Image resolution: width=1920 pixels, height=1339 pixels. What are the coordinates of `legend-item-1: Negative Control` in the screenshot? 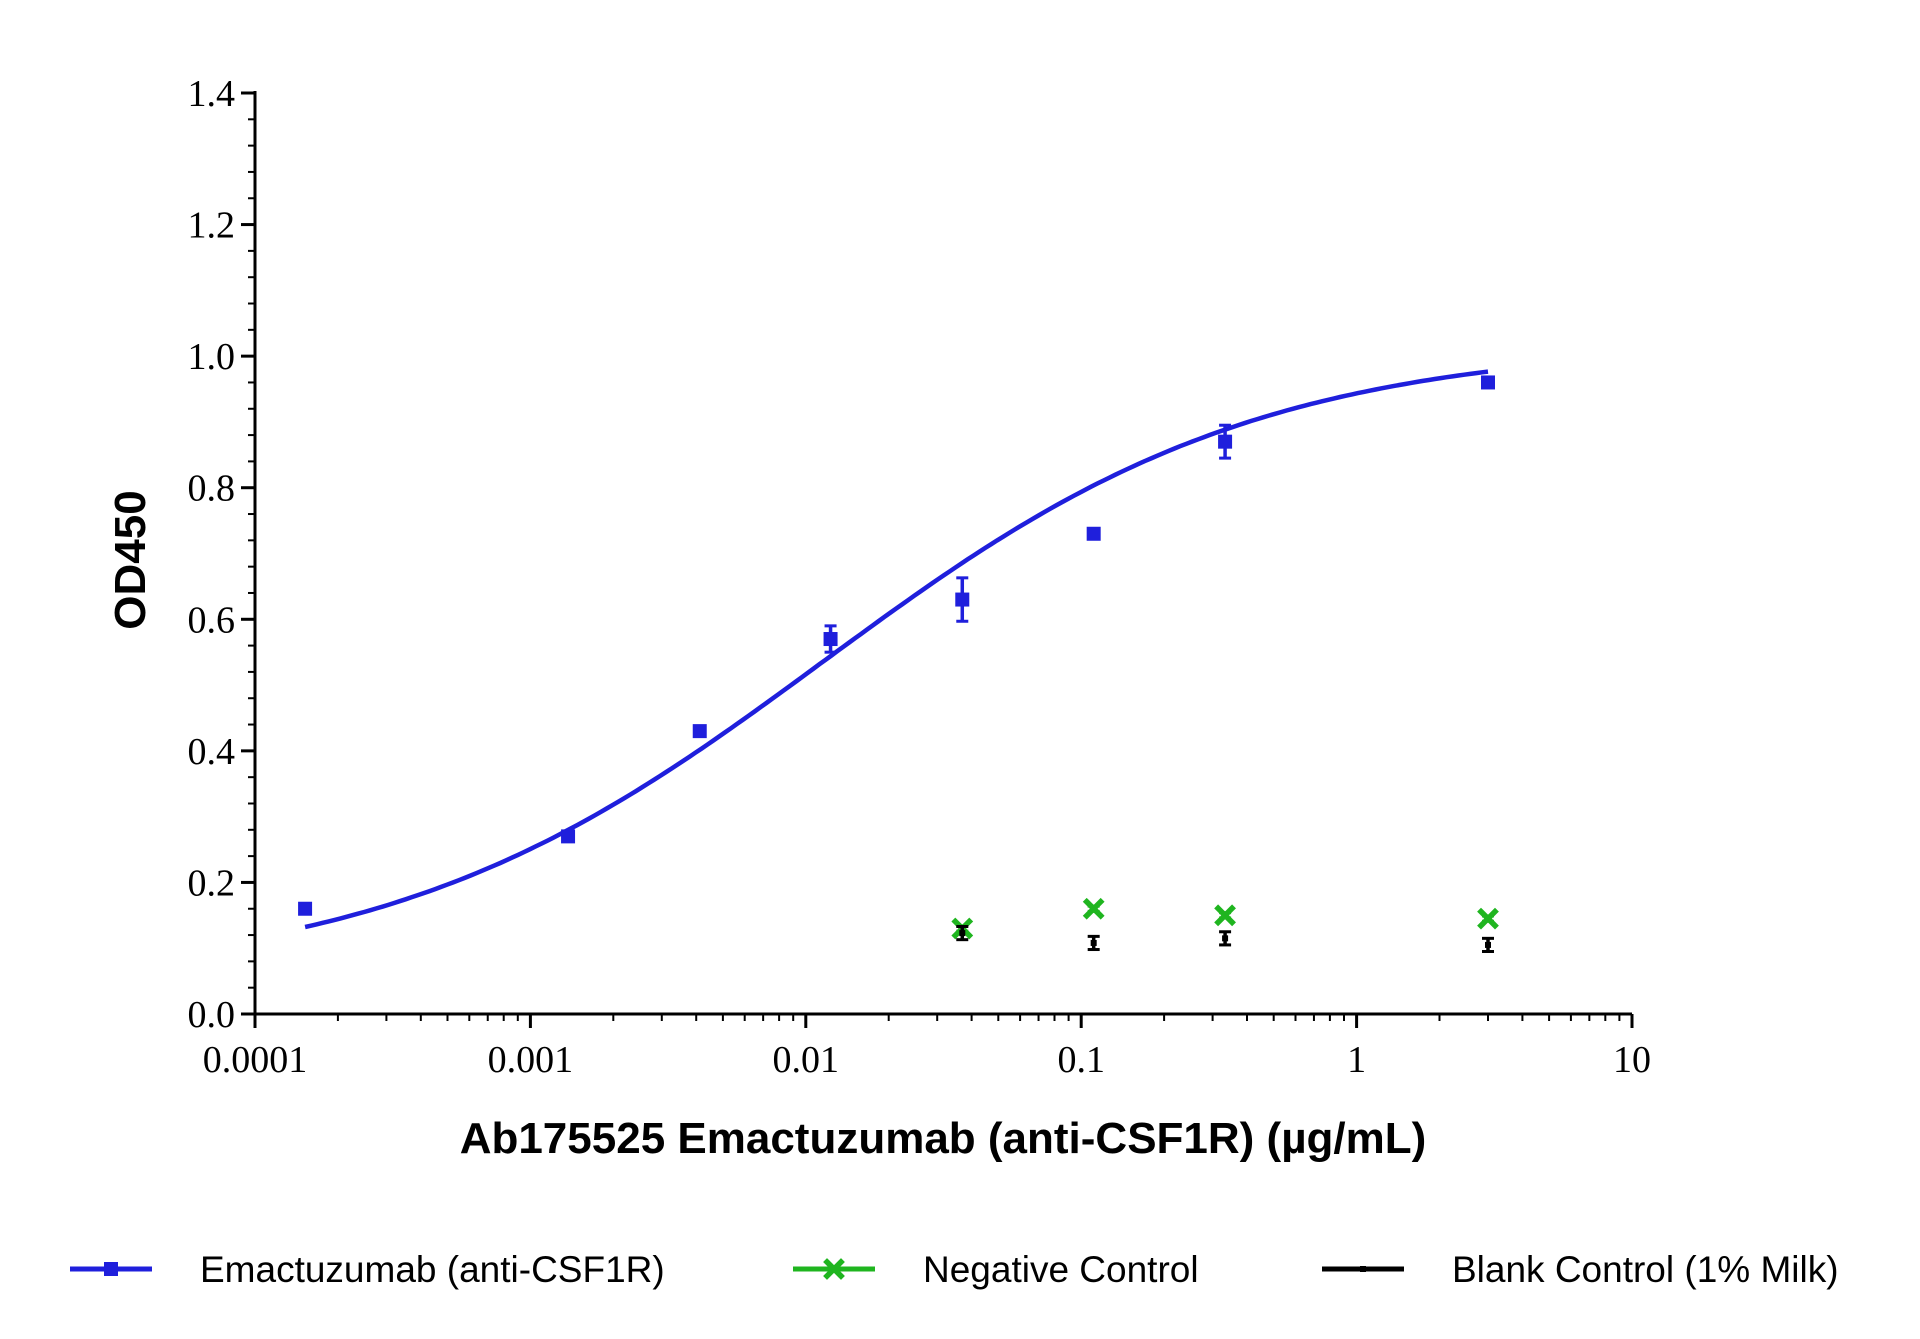 It's located at (996, 1269).